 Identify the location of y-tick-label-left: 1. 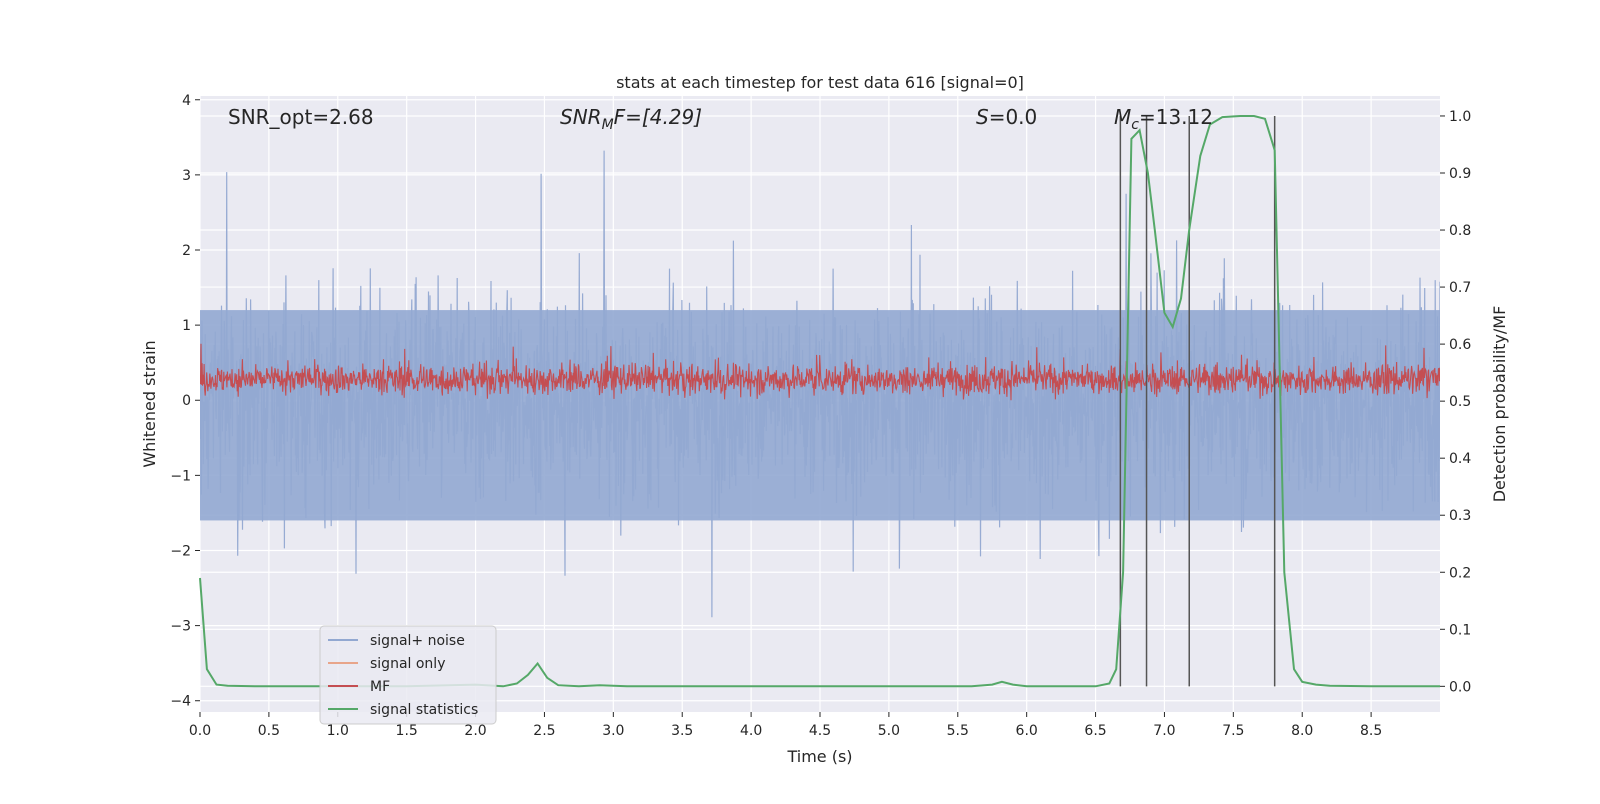
(186, 326).